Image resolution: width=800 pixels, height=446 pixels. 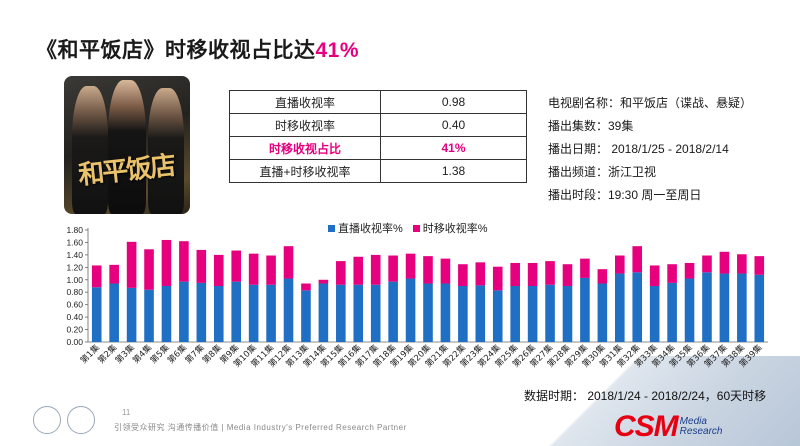 I want to click on table-row: 时移收视占比 41%, so click(x=378, y=148).